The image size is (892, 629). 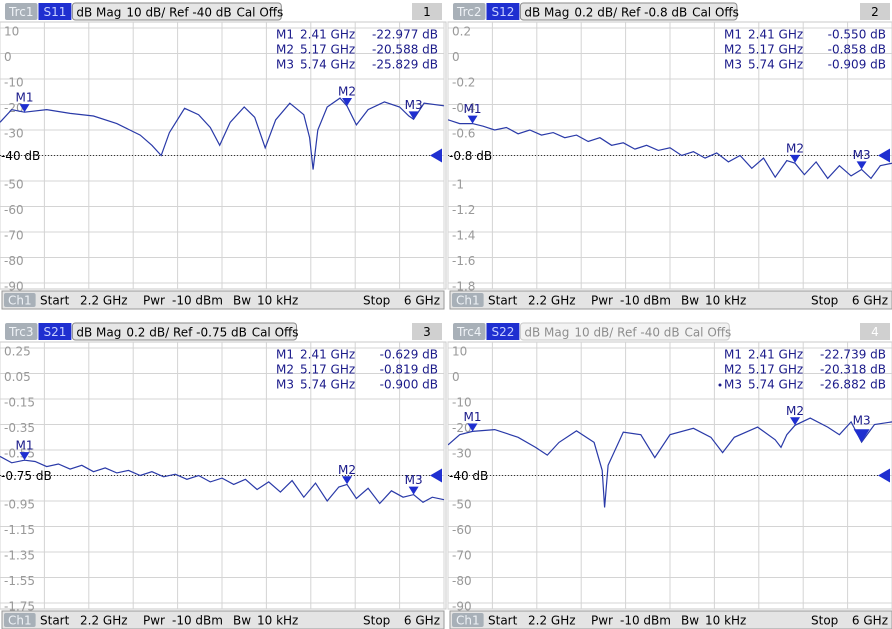 What do you see at coordinates (409, 355) in the screenshot?
I see `marker-table-value: -0.629 dB` at bounding box center [409, 355].